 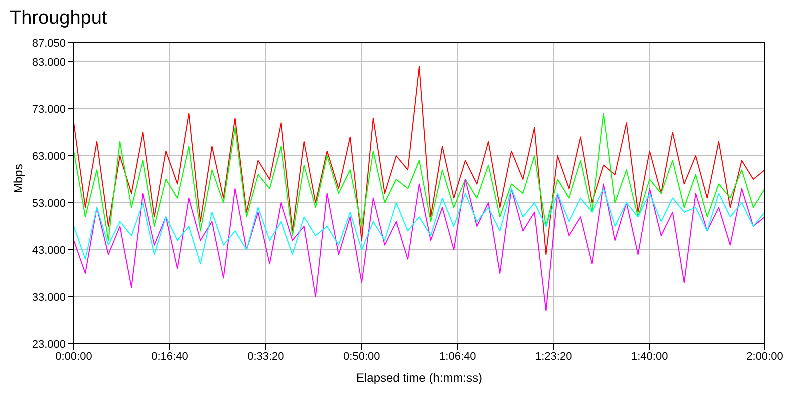 What do you see at coordinates (49, 44) in the screenshot?
I see `y-tick-label: 87.050` at bounding box center [49, 44].